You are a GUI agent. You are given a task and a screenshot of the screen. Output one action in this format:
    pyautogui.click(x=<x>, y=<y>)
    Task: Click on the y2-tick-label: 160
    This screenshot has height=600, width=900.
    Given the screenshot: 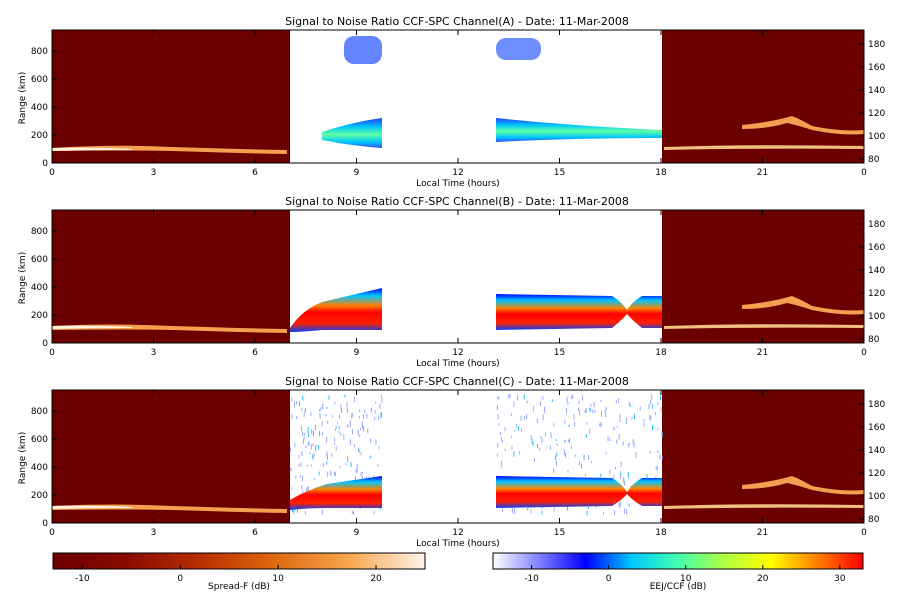 What is the action you would take?
    pyautogui.click(x=876, y=428)
    